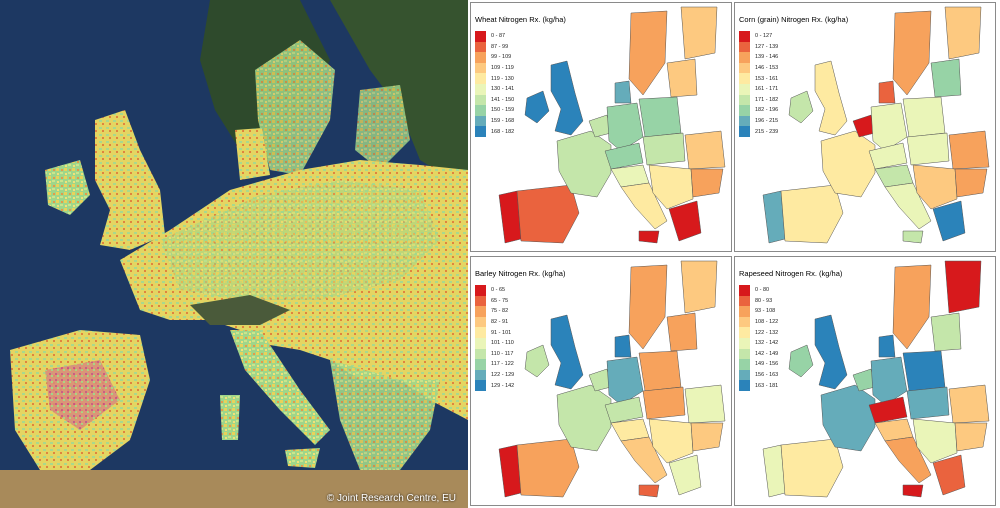 The height and width of the screenshot is (508, 1000). What do you see at coordinates (767, 343) in the screenshot?
I see `legend-label: 132 - 142` at bounding box center [767, 343].